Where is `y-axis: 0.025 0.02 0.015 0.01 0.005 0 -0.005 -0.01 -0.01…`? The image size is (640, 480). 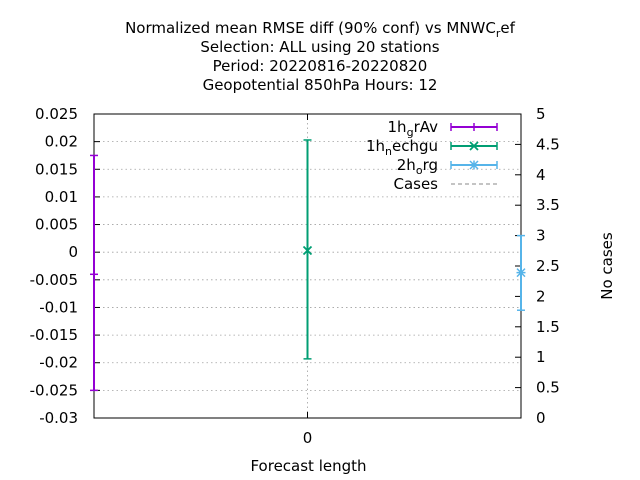
y-axis: 0.025 0.02 0.015 0.01 0.005 0 -0.005 -0.01 -0.01… is located at coordinates (65, 266).